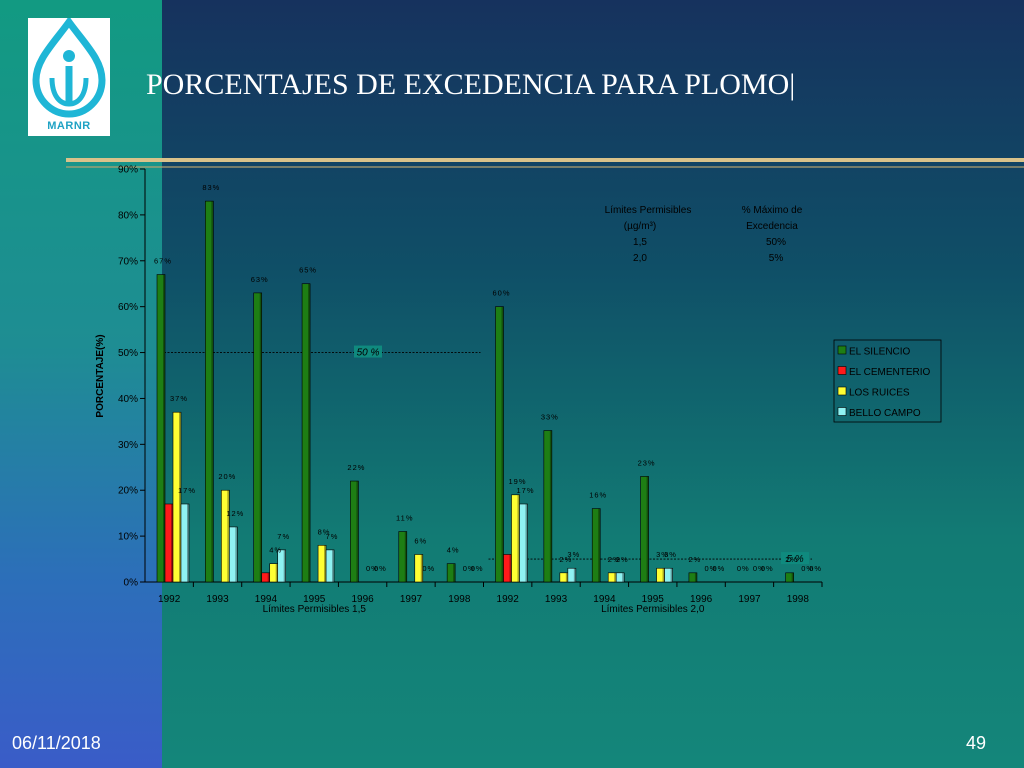 The height and width of the screenshot is (768, 1024). What do you see at coordinates (772, 210) in the screenshot?
I see `table-col2-header-1: % Máximo de` at bounding box center [772, 210].